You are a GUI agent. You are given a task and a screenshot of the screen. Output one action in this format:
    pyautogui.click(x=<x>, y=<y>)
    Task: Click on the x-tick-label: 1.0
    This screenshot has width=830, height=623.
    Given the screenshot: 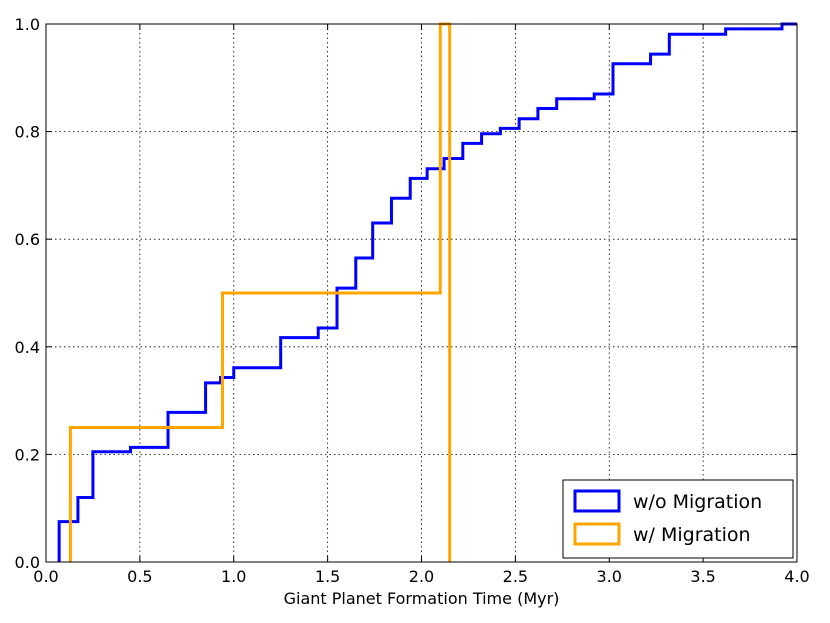 What is the action you would take?
    pyautogui.click(x=233, y=576)
    